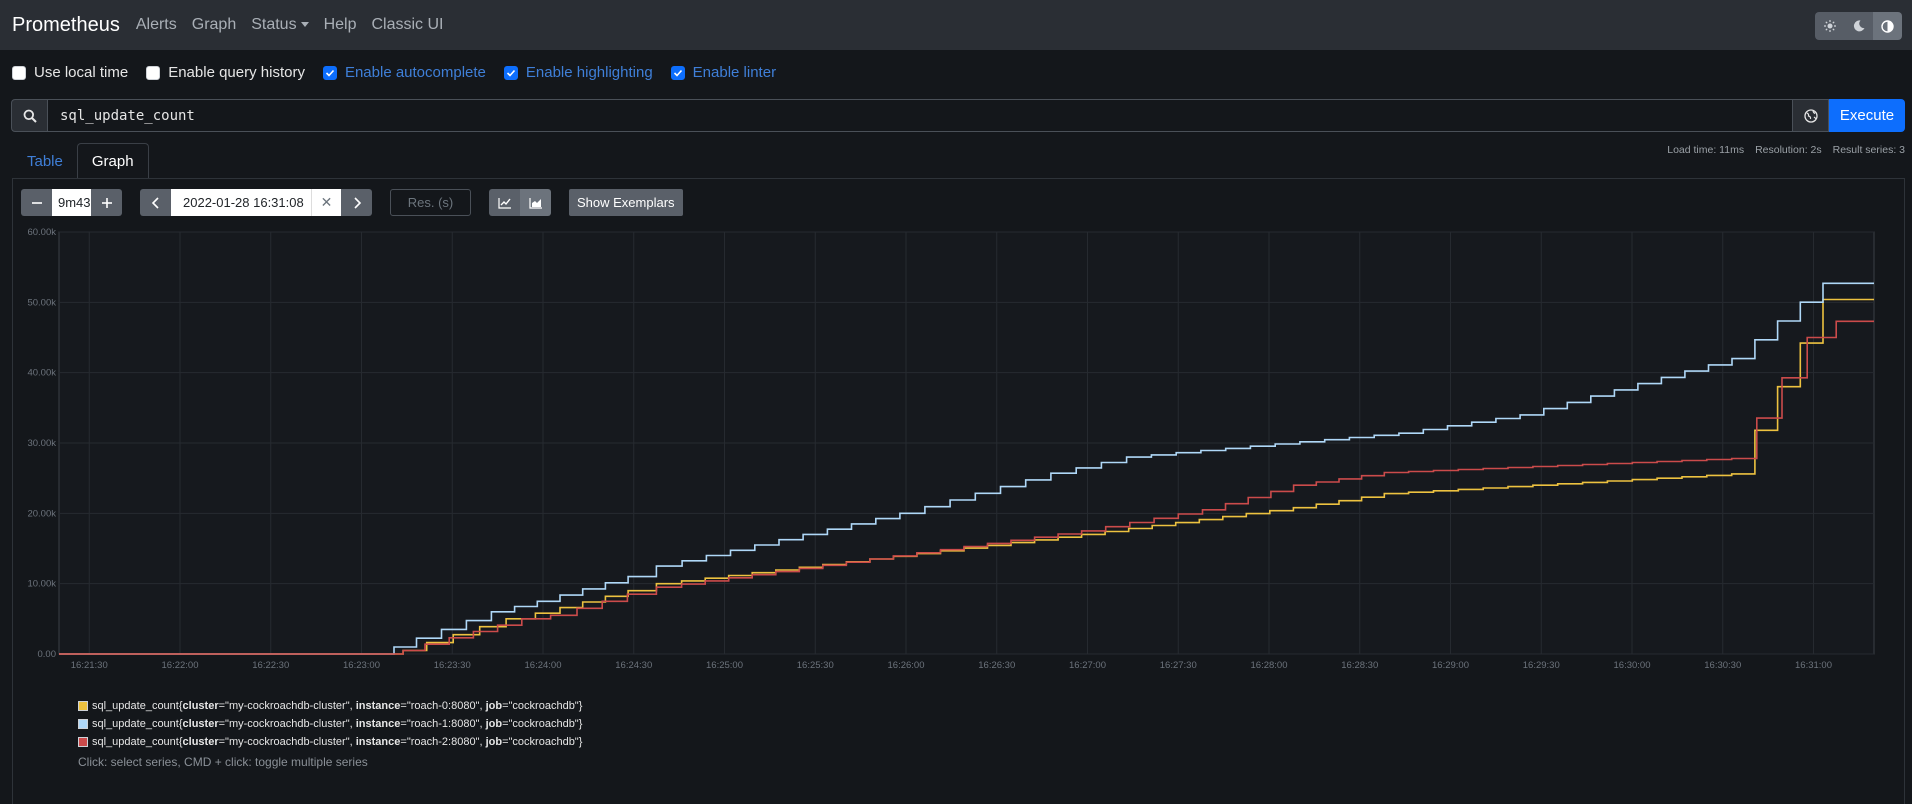 The image size is (1912, 804). What do you see at coordinates (112, 161) in the screenshot?
I see `tab-graph: Graph` at bounding box center [112, 161].